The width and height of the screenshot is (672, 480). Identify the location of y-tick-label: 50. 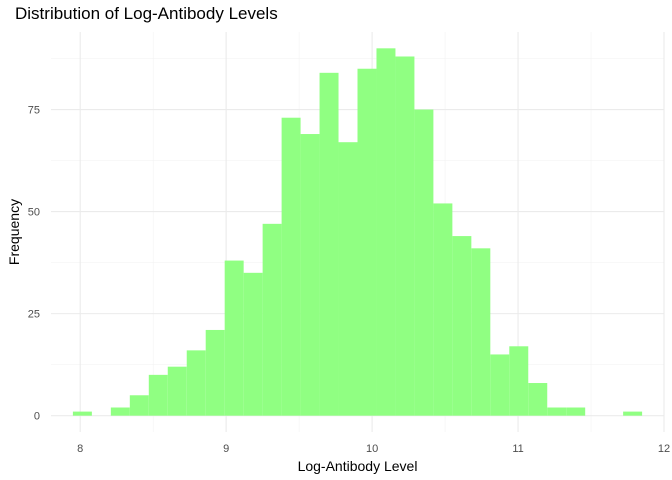
(34, 213).